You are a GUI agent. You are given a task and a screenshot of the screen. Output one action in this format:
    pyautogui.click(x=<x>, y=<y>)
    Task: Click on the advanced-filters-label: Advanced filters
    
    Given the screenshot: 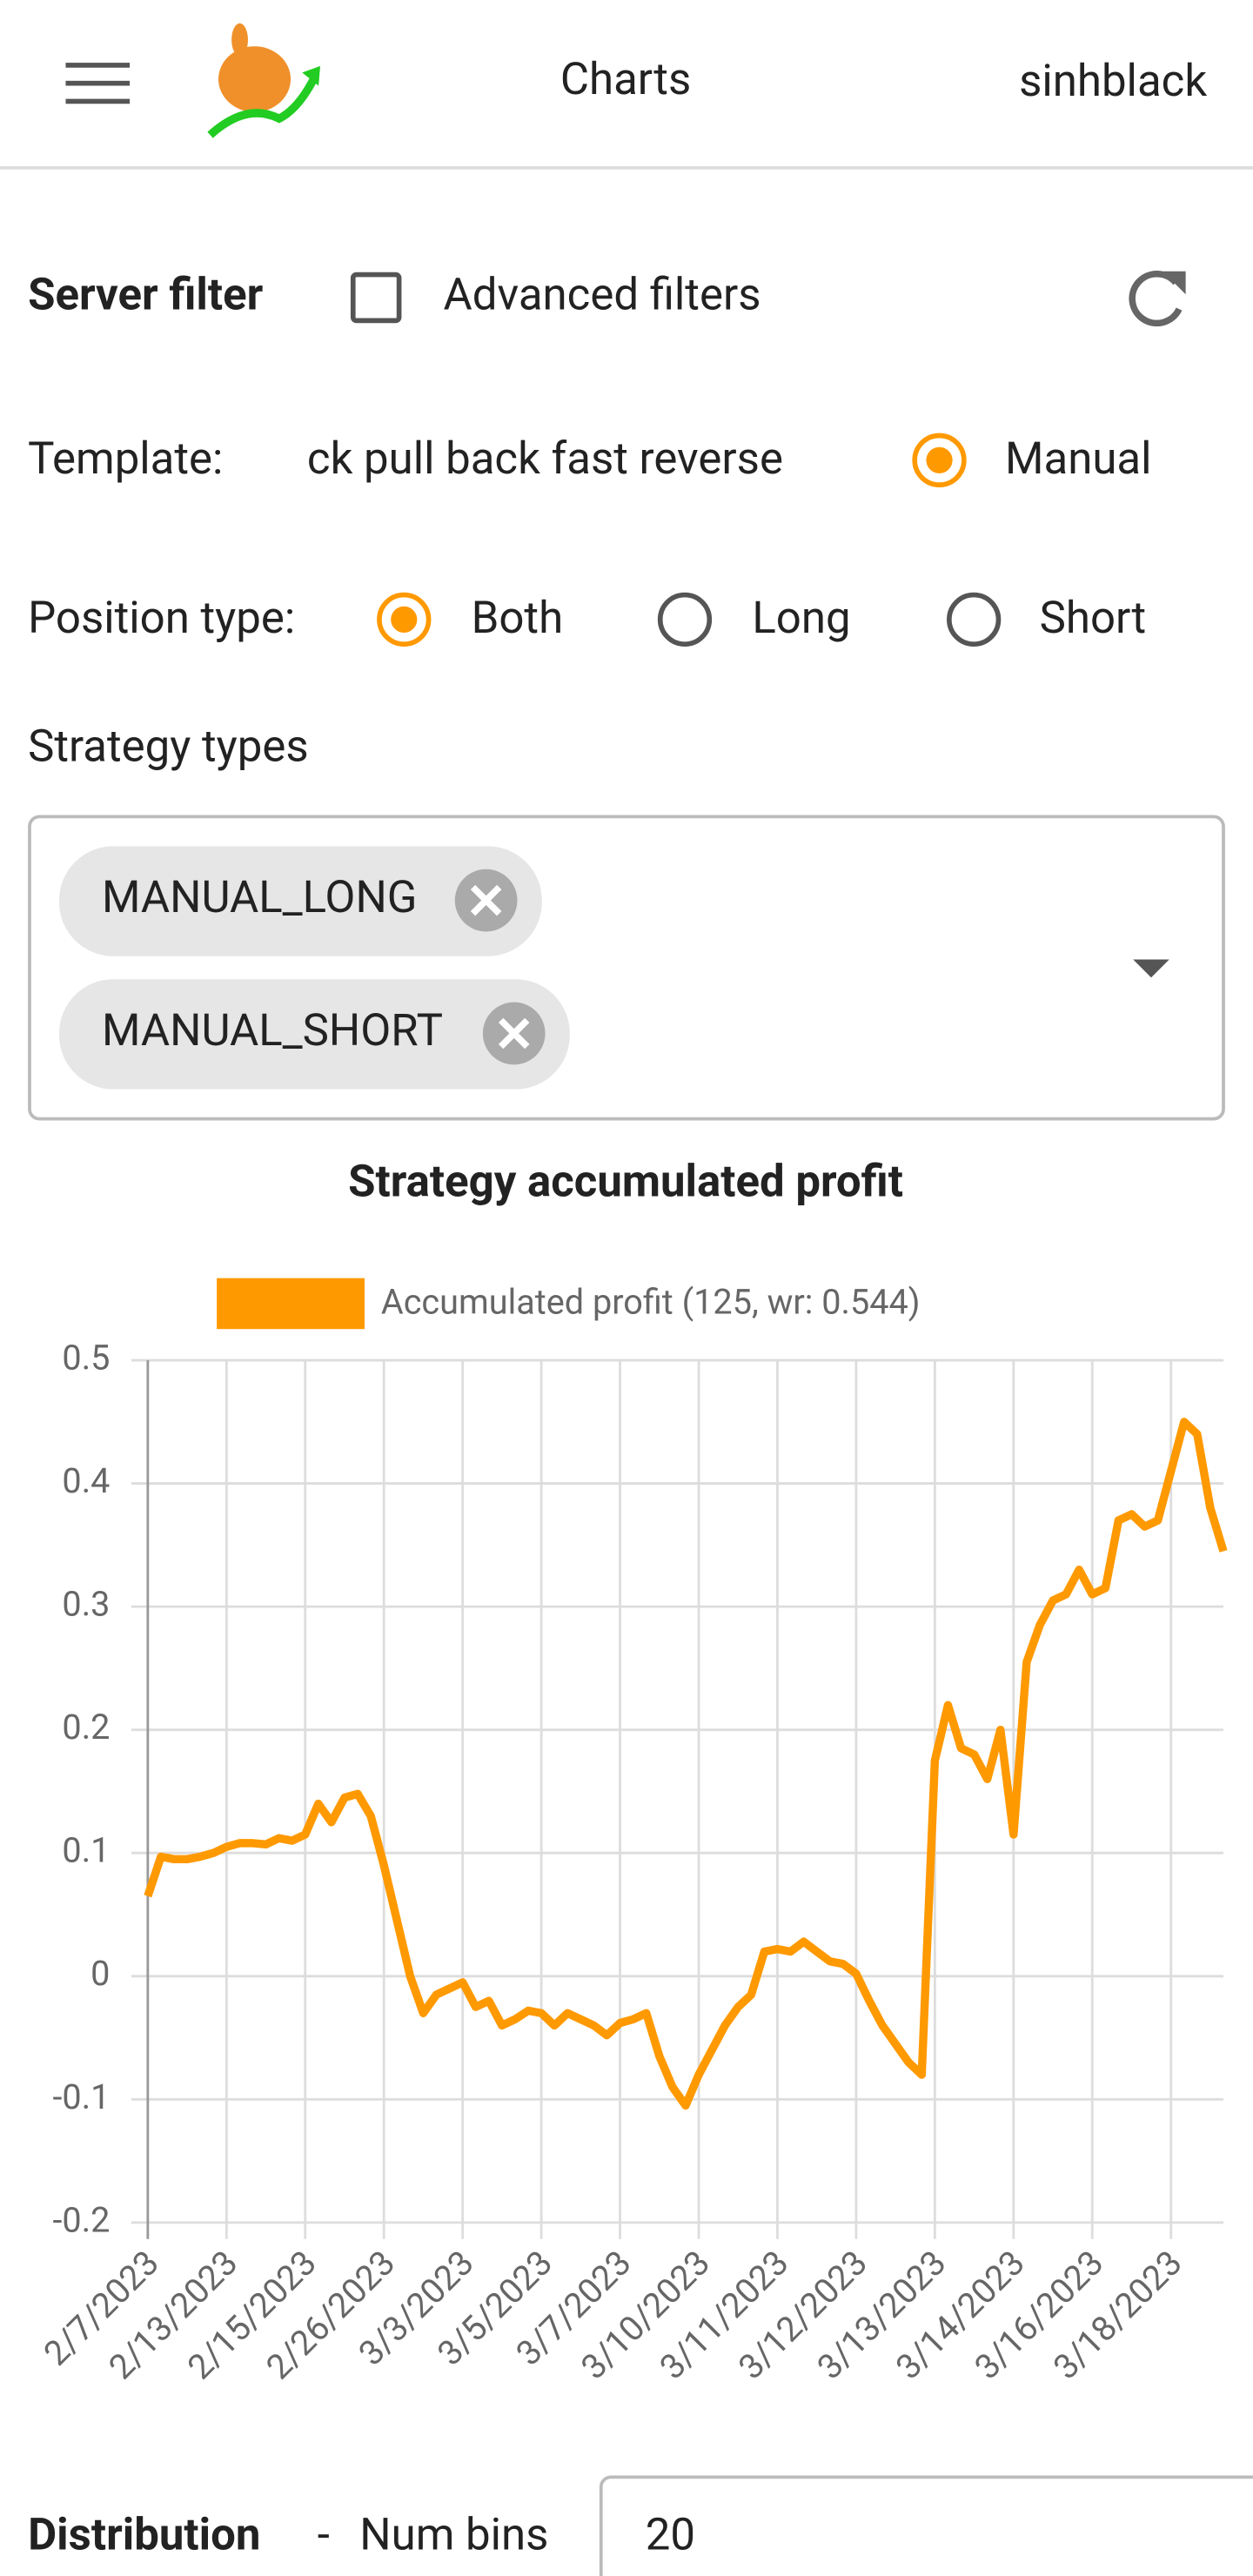 What is the action you would take?
    pyautogui.click(x=602, y=294)
    